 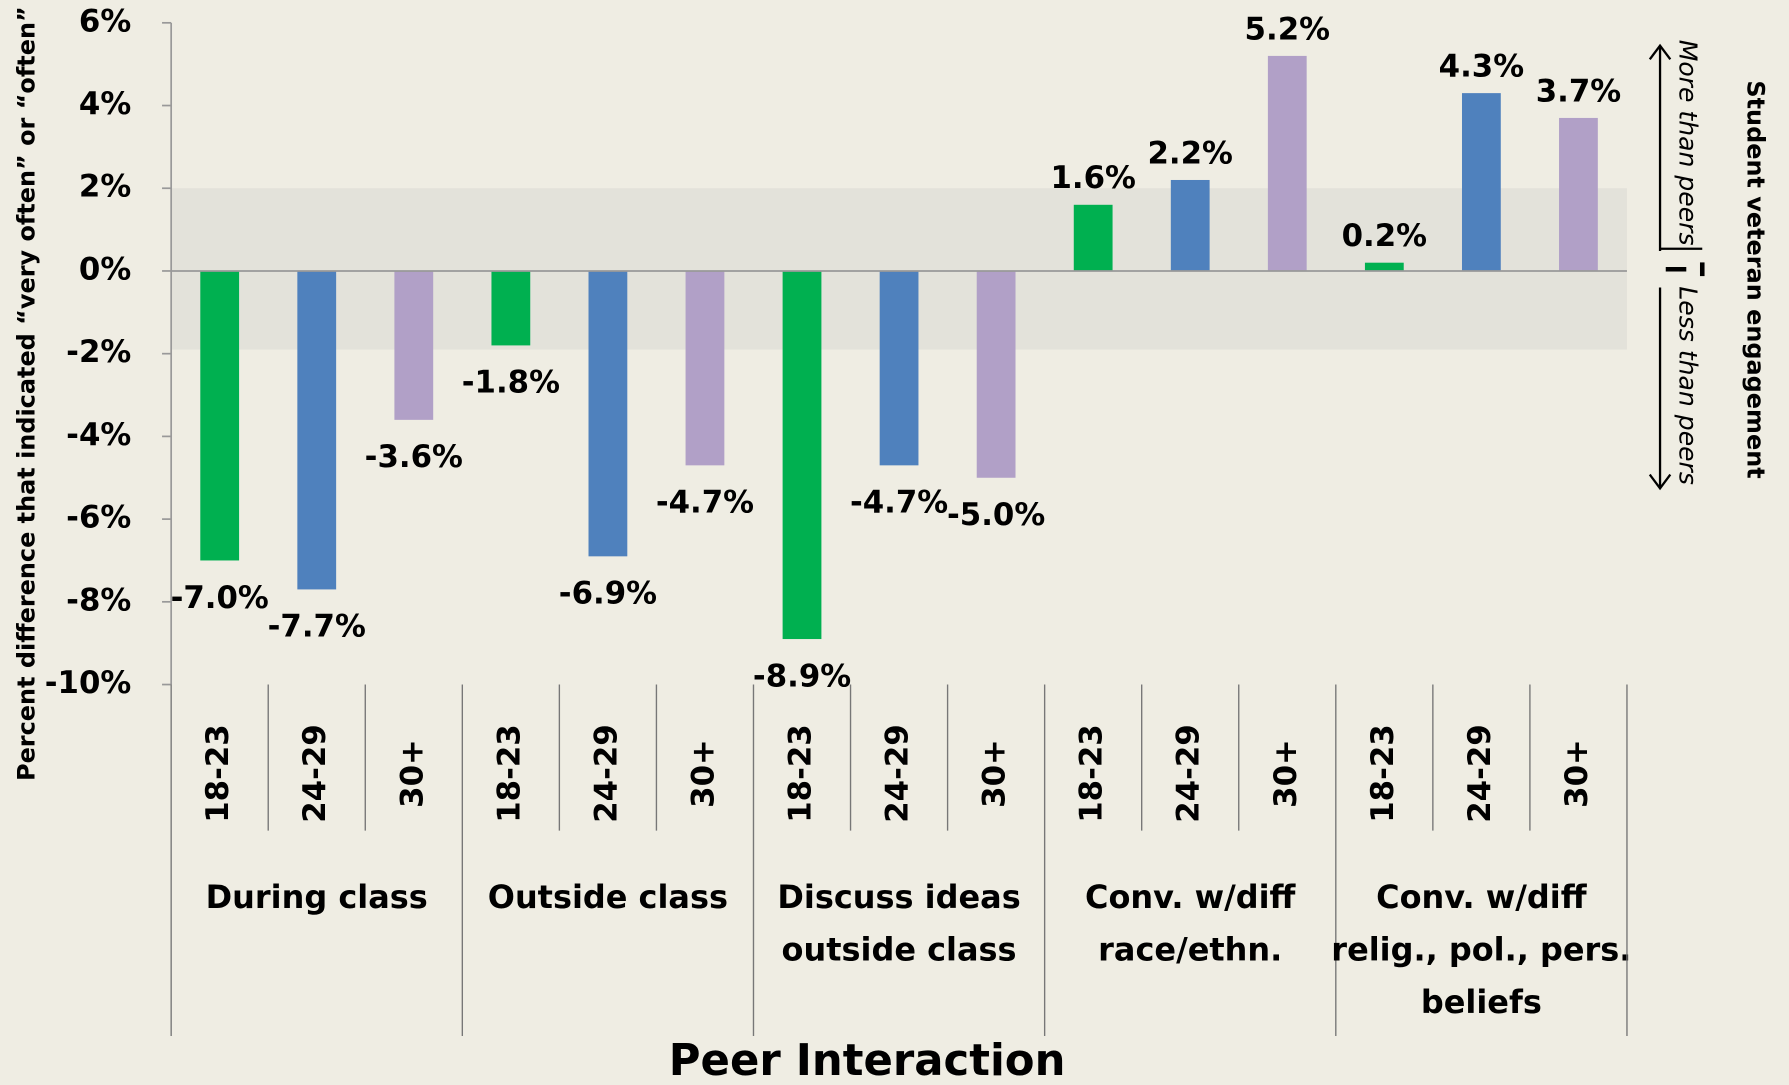 I want to click on value-label: 2.2%, so click(x=1190, y=153).